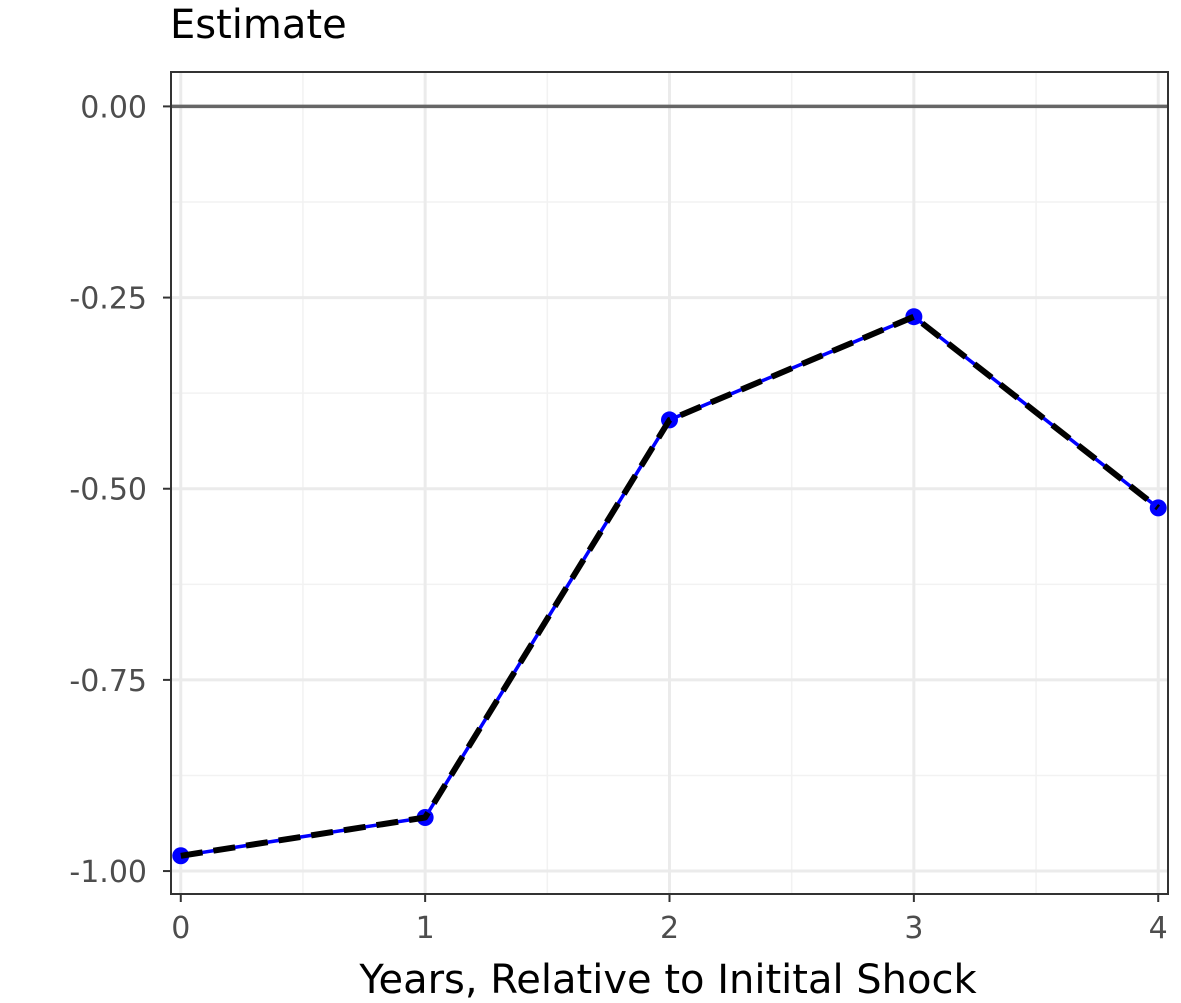 This screenshot has width=1181, height=1003. Describe the element at coordinates (1158, 928) in the screenshot. I see `x-tick-label: 4` at that location.